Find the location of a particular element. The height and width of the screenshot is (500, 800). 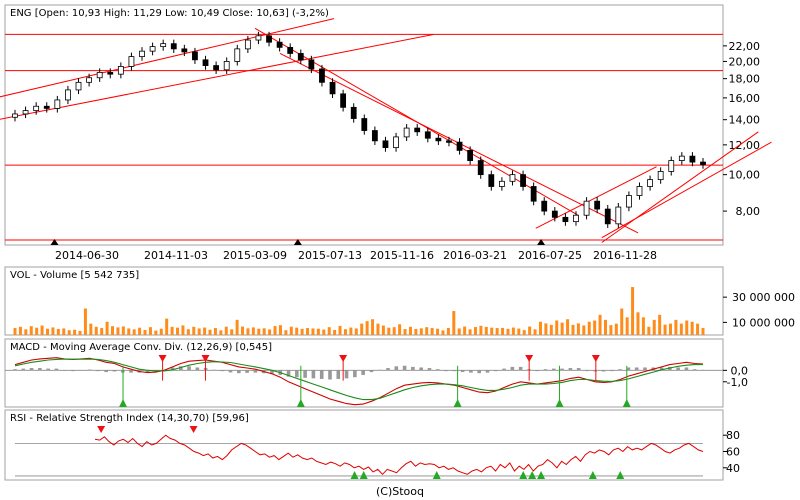

date-tick-label: 2016-07-25 is located at coordinates (550, 255).